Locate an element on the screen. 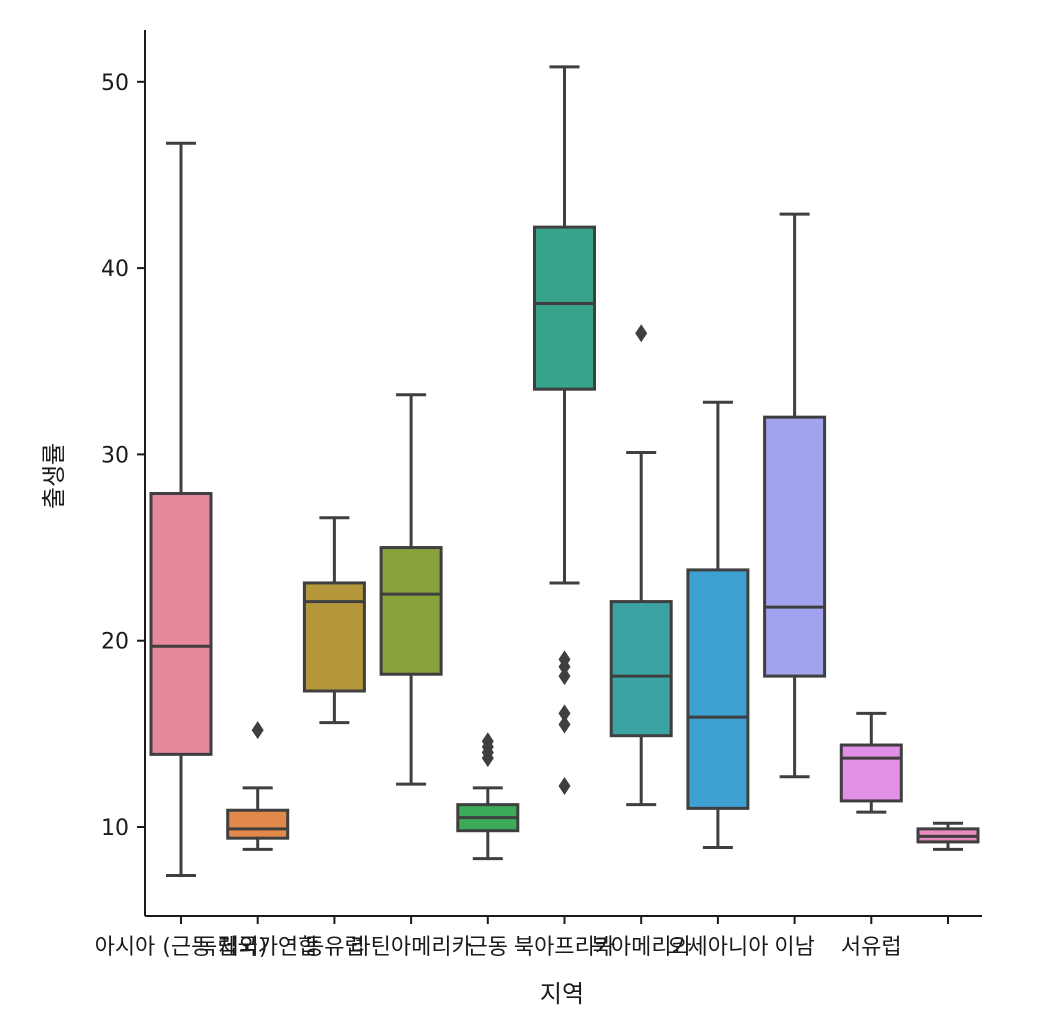  x-tick-label: 라틴아메리카 is located at coordinates (410, 947).